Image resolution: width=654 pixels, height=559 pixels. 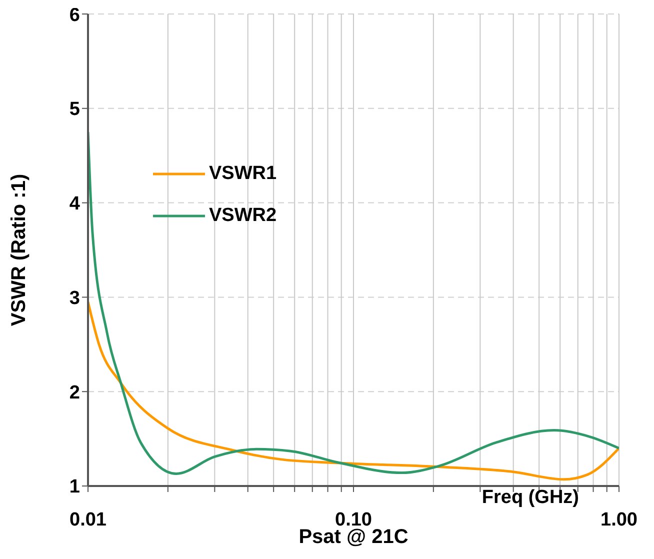 What do you see at coordinates (88, 519) in the screenshot?
I see `x-tick-label: 0.01` at bounding box center [88, 519].